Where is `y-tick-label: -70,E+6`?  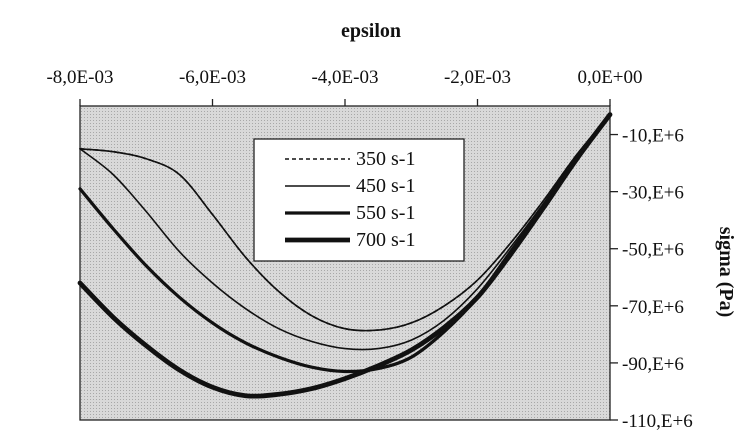
y-tick-label: -70,E+6 is located at coordinates (653, 307).